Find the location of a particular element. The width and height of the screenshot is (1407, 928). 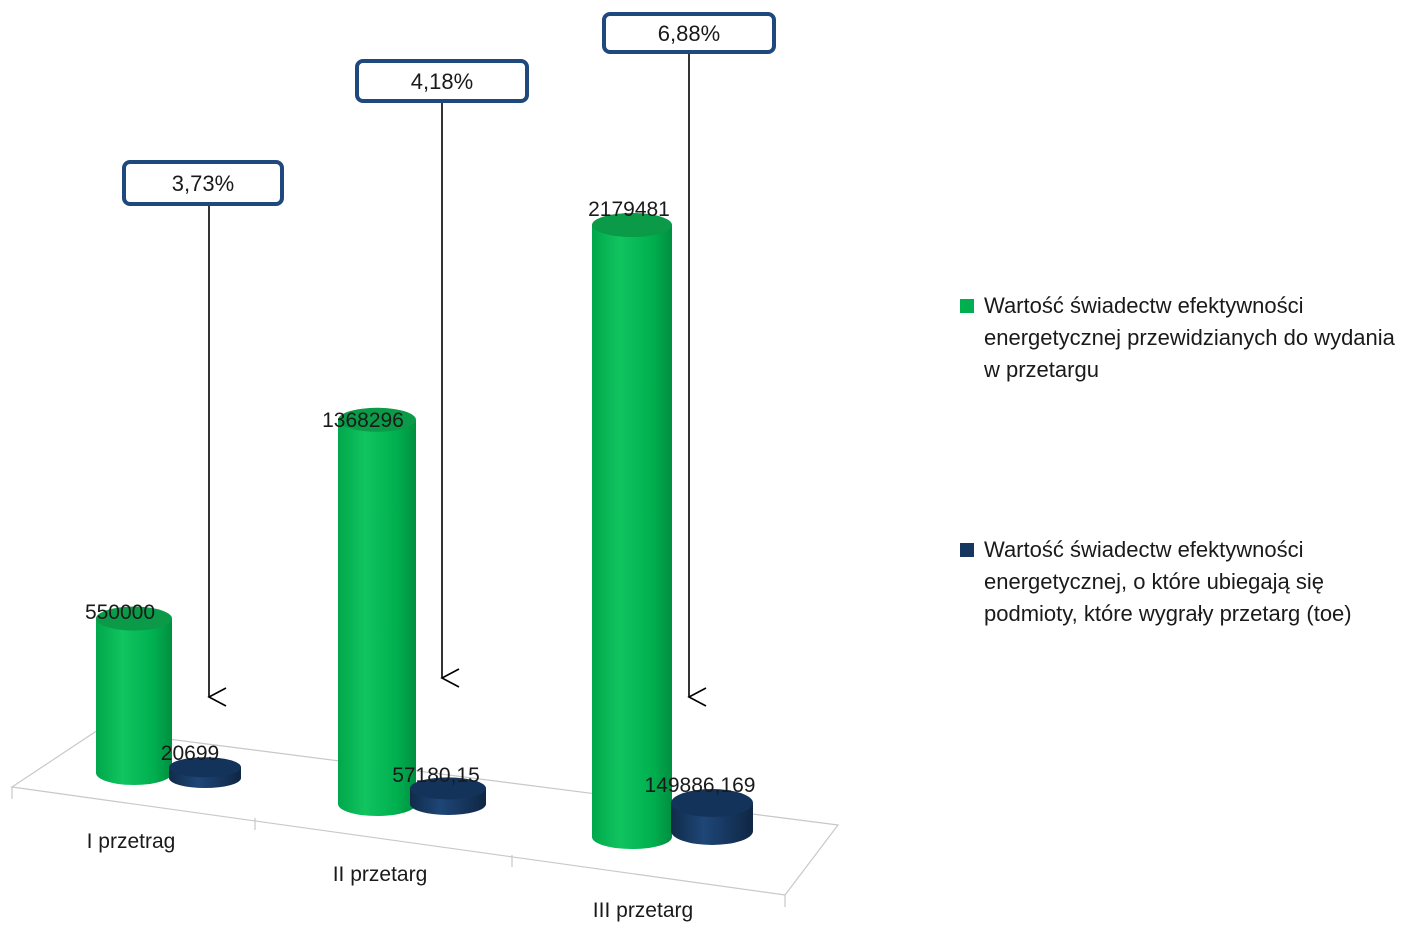

x-tick-label: II przetarg is located at coordinates (380, 874).